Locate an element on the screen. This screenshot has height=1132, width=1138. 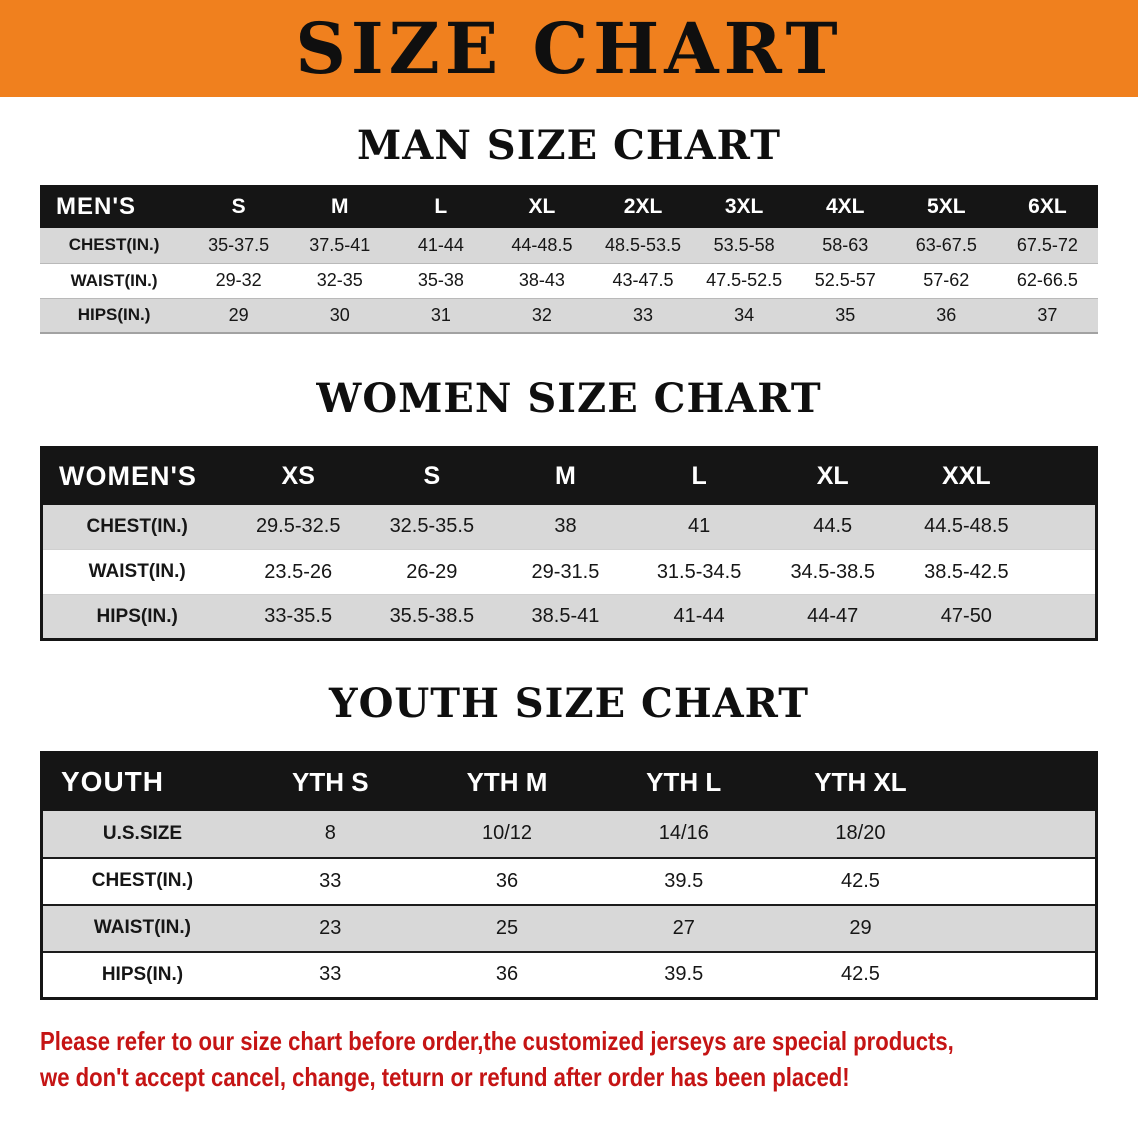
value-cell: 63-67.5 is located at coordinates (946, 246).